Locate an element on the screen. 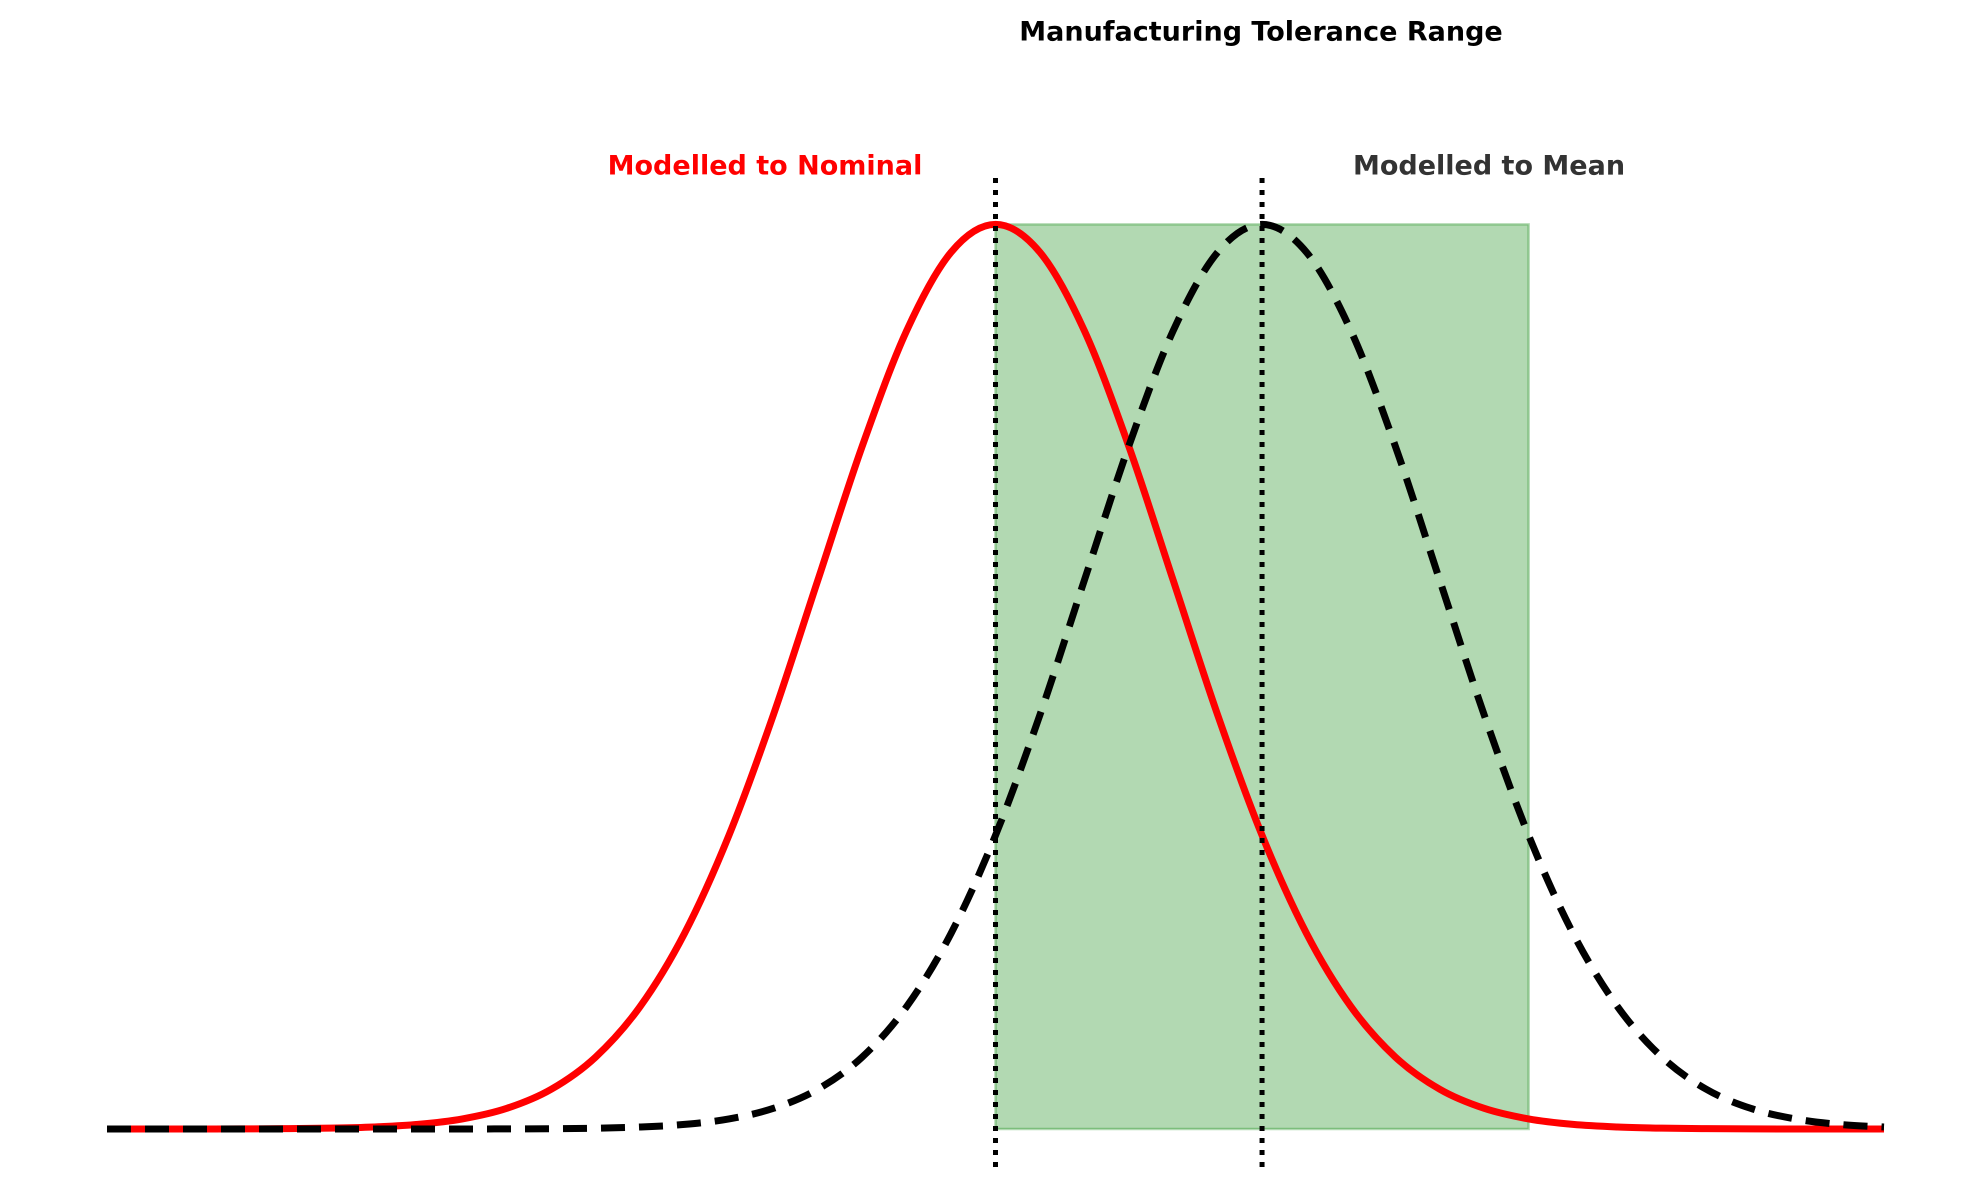  chart-title: Manufacturing Tolerance Range is located at coordinates (1260, 32).